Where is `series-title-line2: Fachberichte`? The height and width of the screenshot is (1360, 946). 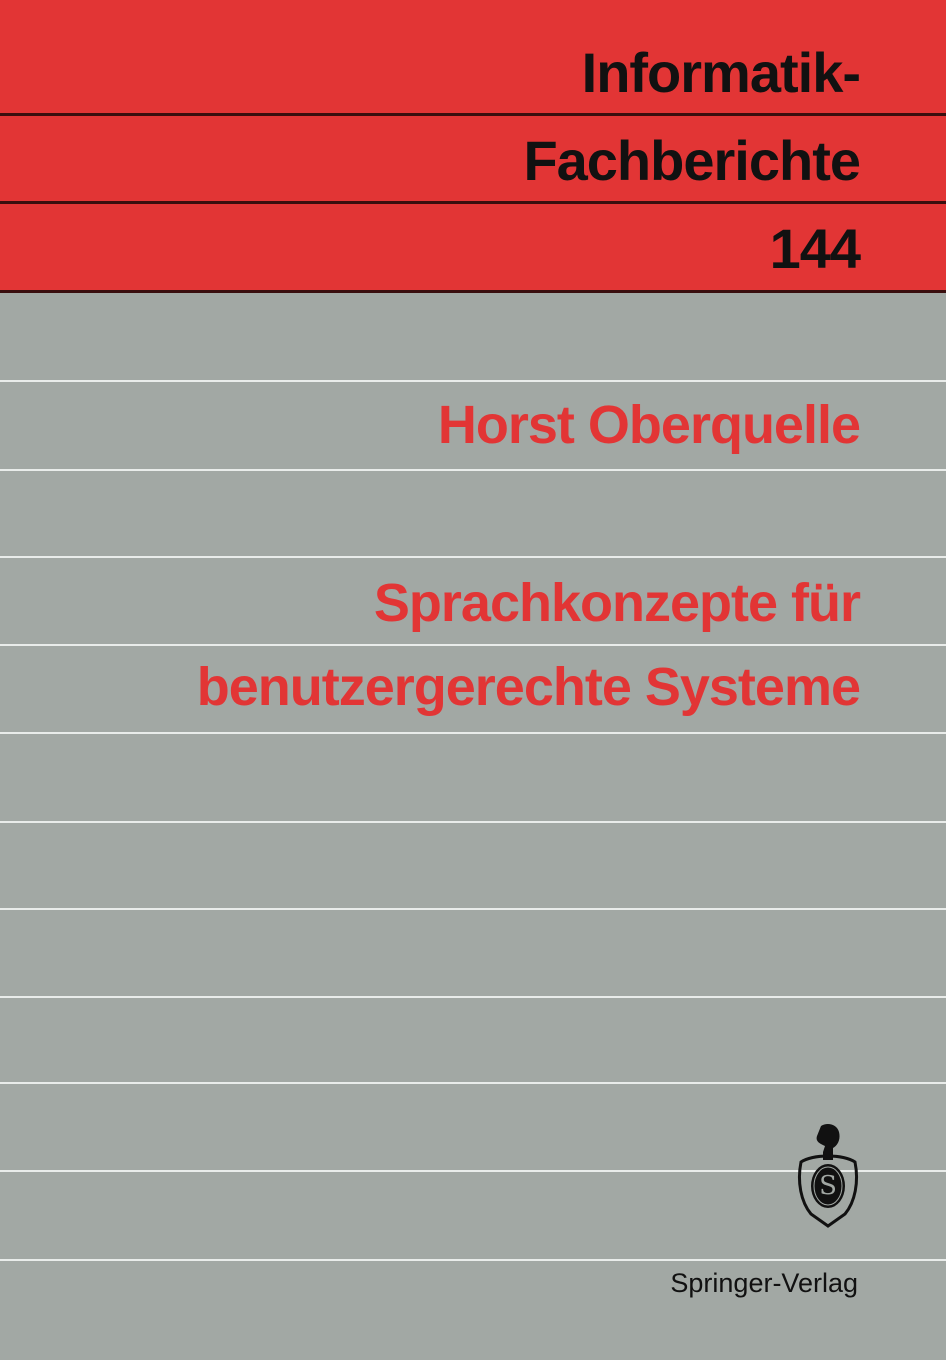
series-title-line2: Fachberichte is located at coordinates (692, 160).